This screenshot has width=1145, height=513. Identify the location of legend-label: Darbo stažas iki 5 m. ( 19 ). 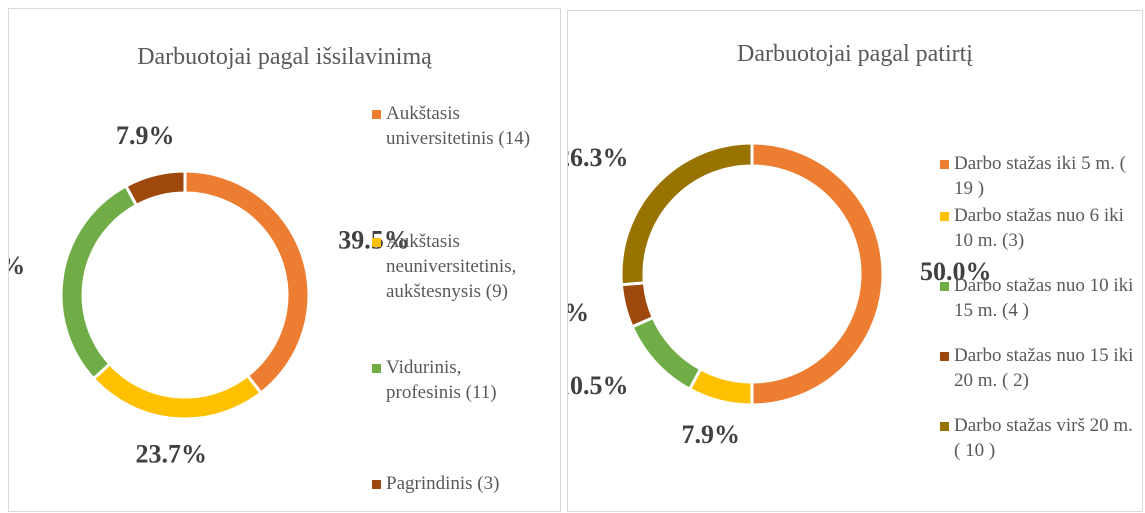
(1040, 176).